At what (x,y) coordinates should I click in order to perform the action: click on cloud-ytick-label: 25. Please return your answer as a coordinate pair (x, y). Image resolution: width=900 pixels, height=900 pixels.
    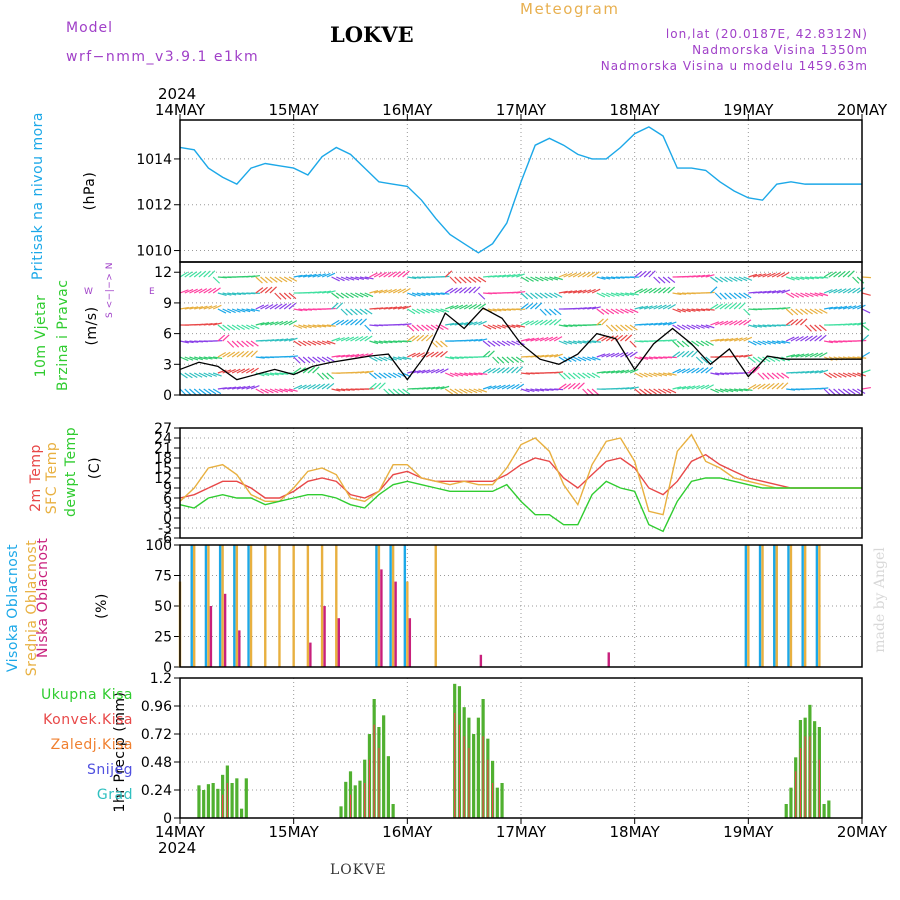
    Looking at the image, I should click on (163, 638).